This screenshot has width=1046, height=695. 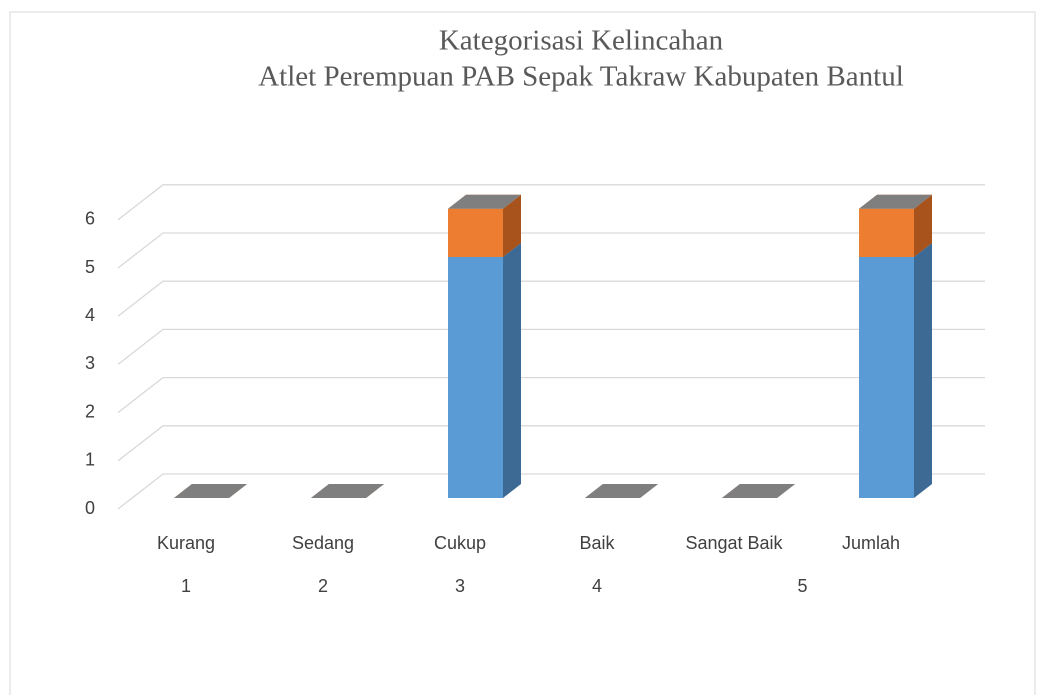 I want to click on group-label: 3, so click(x=460, y=586).